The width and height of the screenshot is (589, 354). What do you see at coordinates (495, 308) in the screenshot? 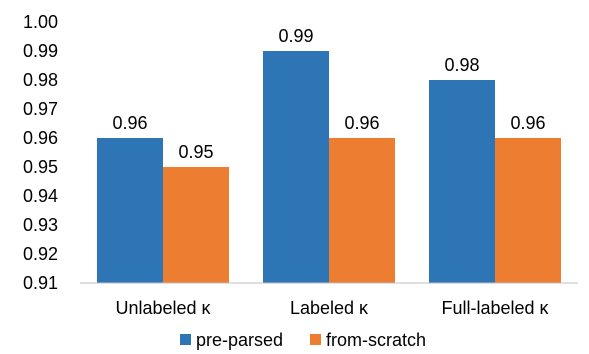
I see `x-category-label: Full-labeled κ` at bounding box center [495, 308].